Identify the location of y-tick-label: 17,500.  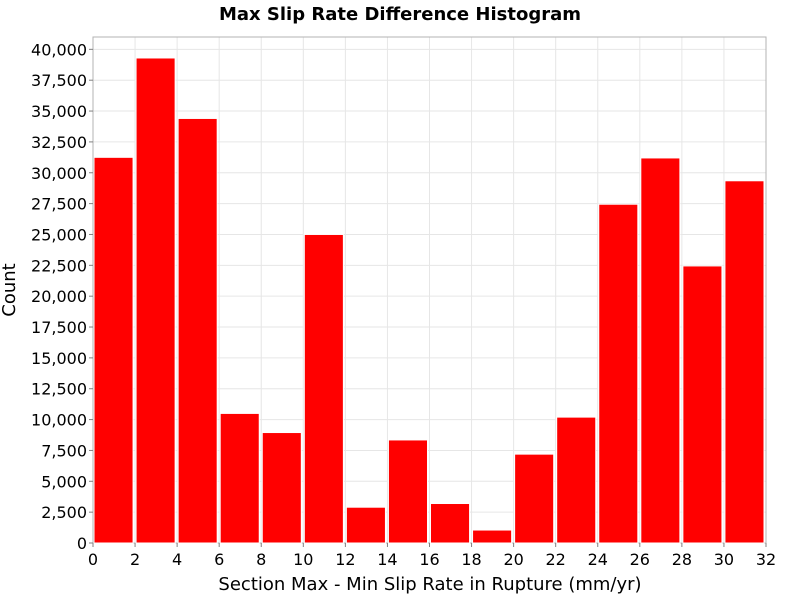
(59, 327).